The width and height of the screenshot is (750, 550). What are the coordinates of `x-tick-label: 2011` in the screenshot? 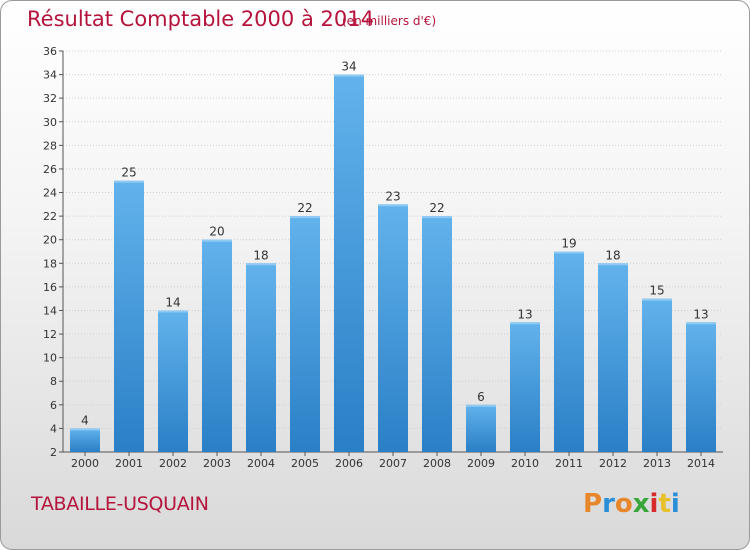 It's located at (569, 463).